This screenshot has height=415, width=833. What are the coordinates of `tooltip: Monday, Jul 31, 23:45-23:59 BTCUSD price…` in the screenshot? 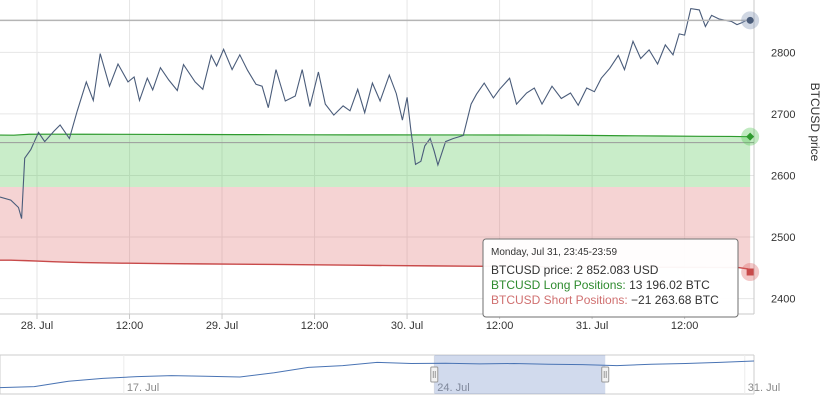 It's located at (610, 278).